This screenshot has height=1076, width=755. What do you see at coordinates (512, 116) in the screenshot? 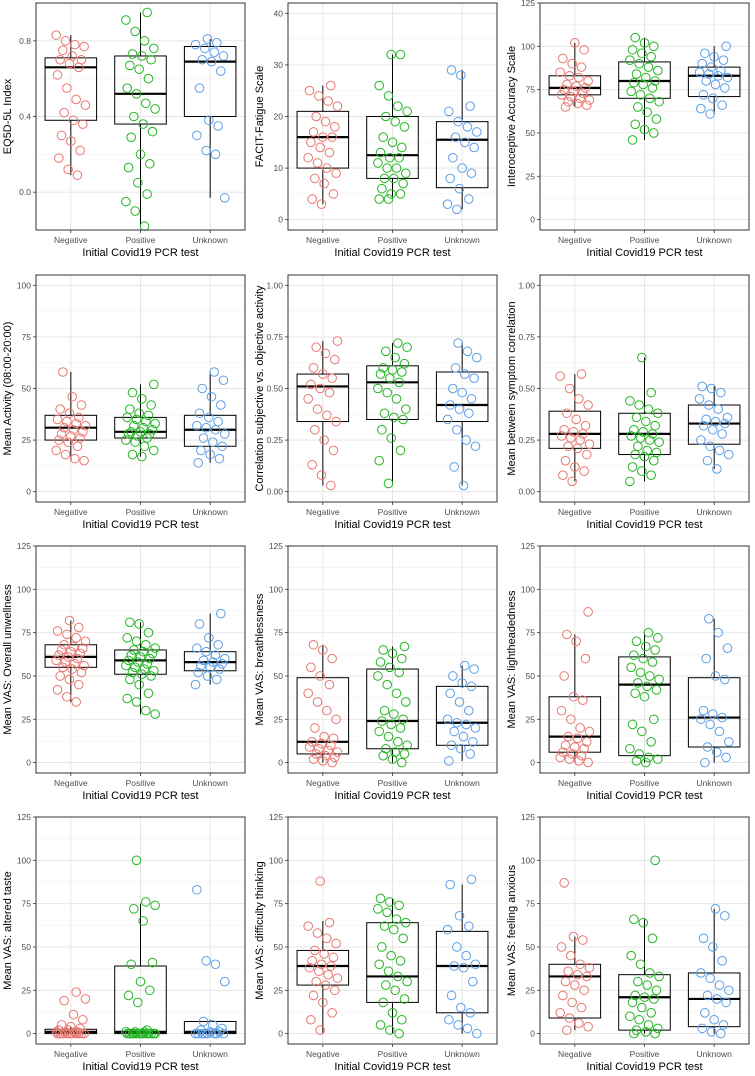
I see `y-axis-title: Interoceptive Accuracy Scale` at bounding box center [512, 116].